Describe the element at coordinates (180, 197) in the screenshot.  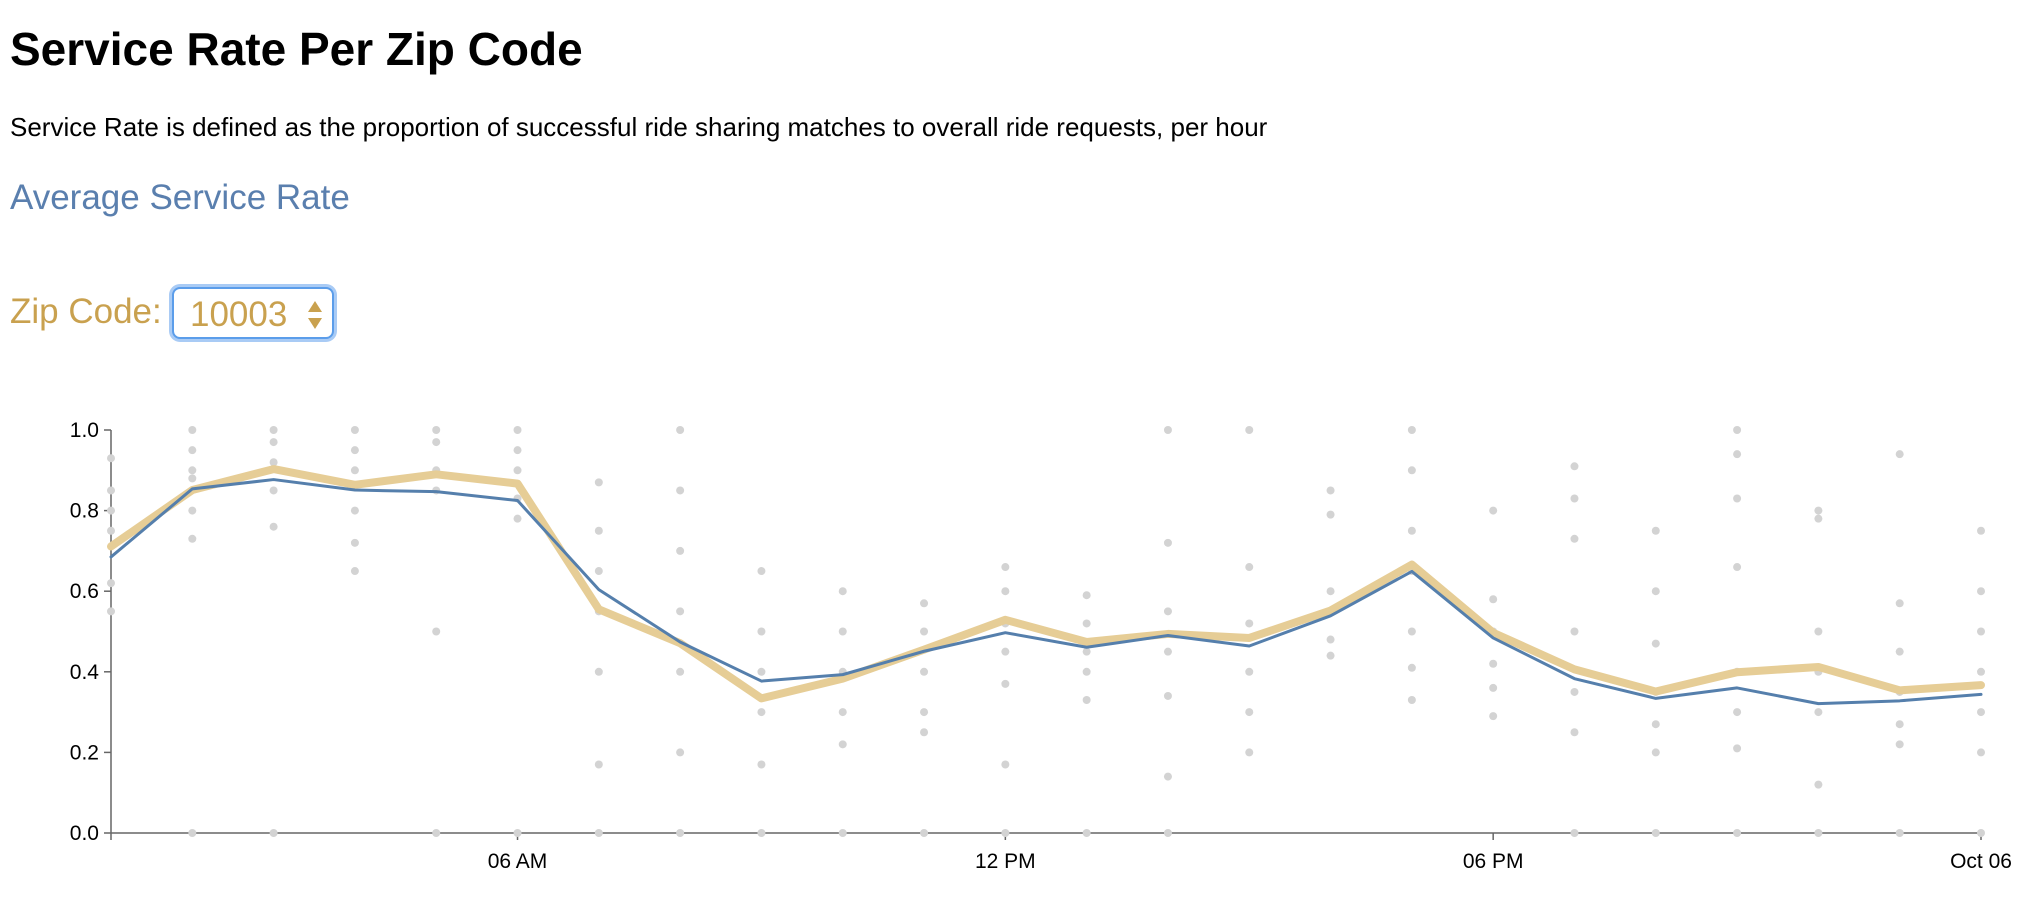
I see `average-link: Average Service Rate` at that location.